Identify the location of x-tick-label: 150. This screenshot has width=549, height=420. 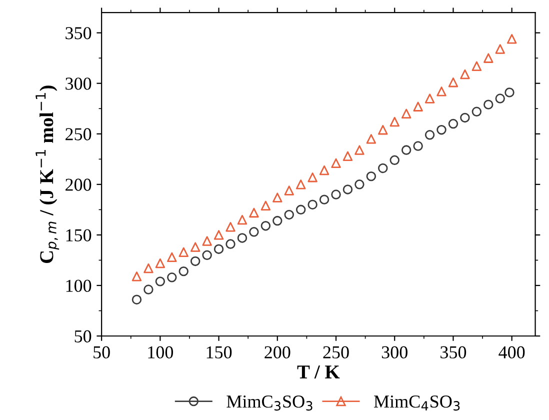
(219, 352).